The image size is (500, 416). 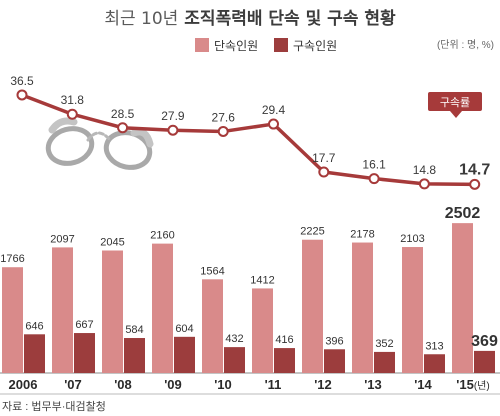 I want to click on legend-swatch-arrest, so click(x=281, y=45).